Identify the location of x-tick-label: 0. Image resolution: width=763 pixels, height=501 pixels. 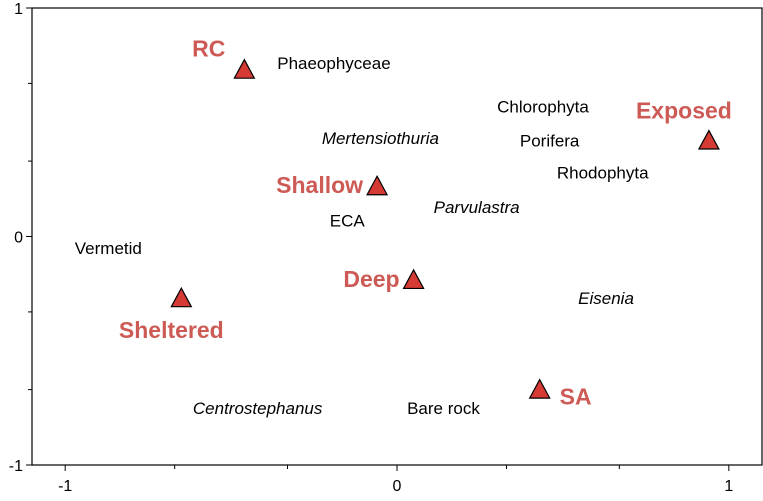
(397, 486).